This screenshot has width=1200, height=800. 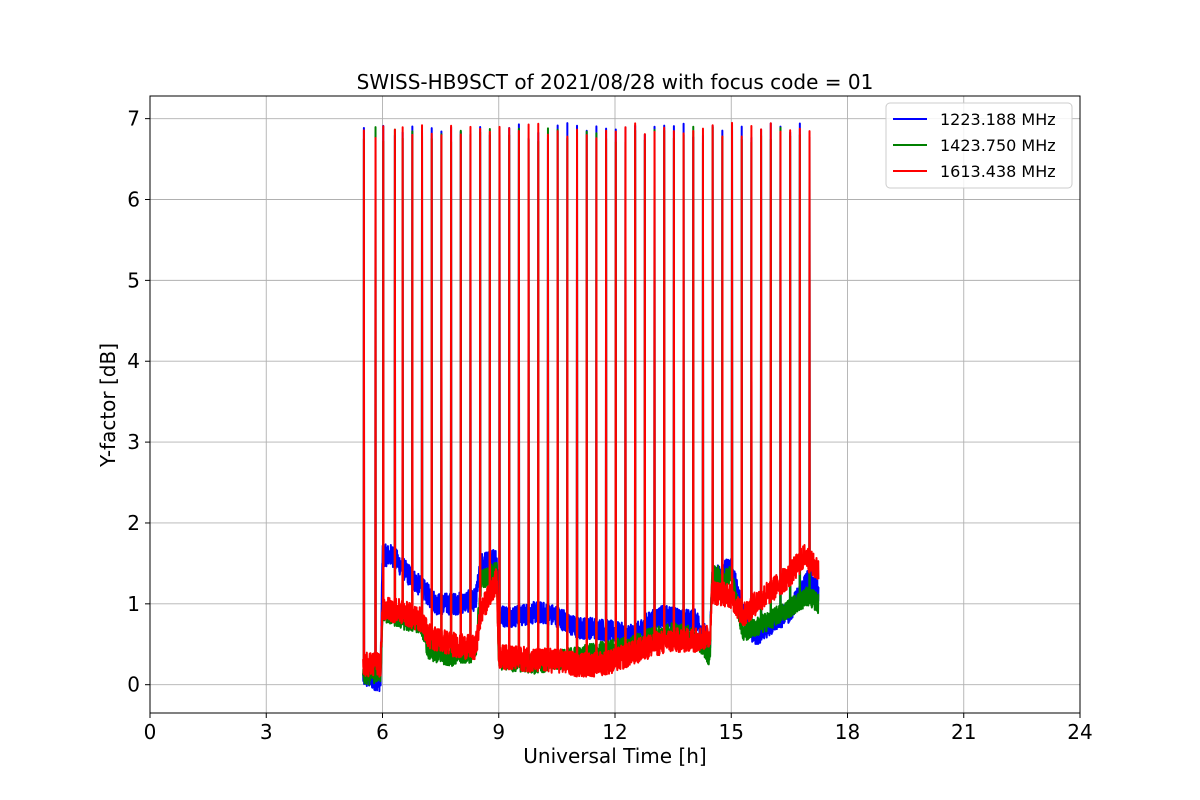 What do you see at coordinates (998, 171) in the screenshot?
I see `legend-label: 1613.438 MHz` at bounding box center [998, 171].